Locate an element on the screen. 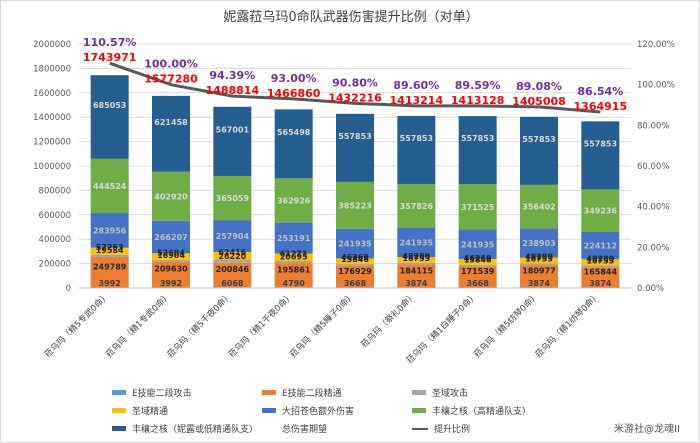 The image size is (700, 443). total-label: 1466860 is located at coordinates (294, 93).